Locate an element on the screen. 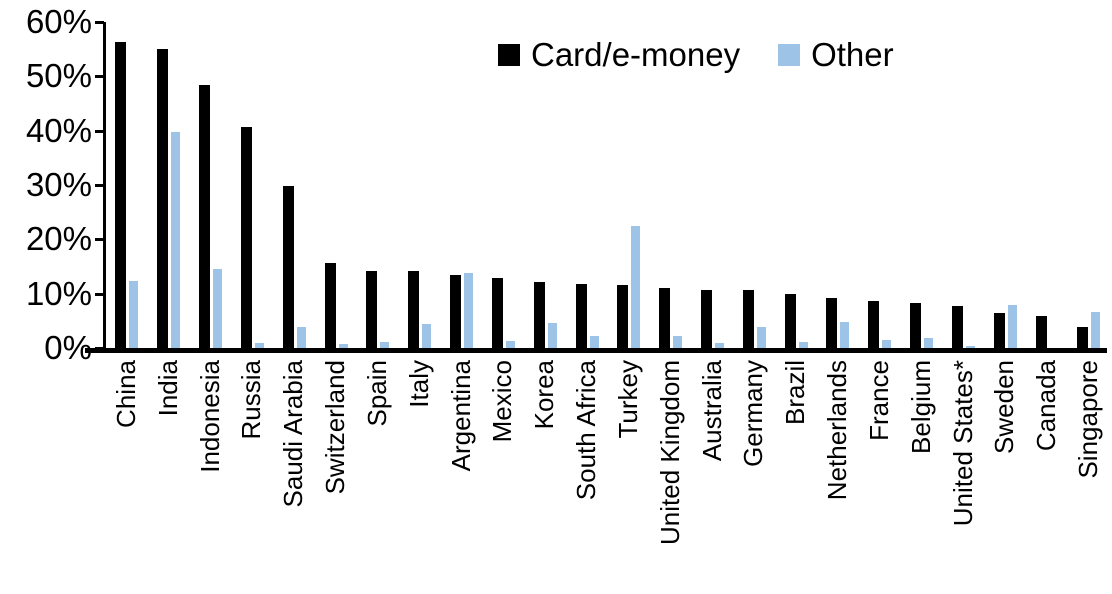 The width and height of the screenshot is (1112, 594). bar-group-mexico is located at coordinates (503, 185).